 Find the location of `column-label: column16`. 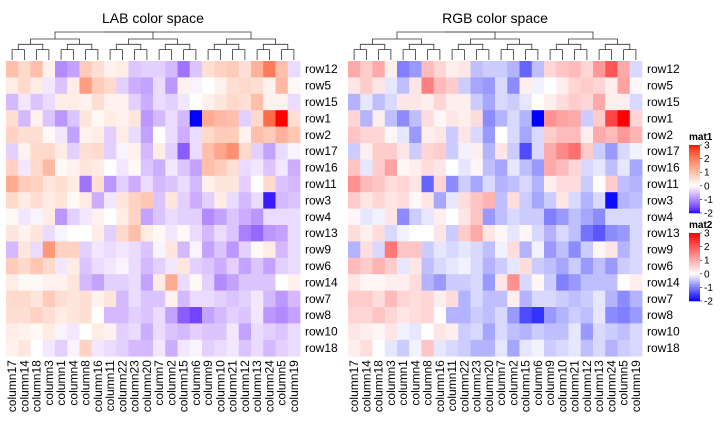

column-label: column16 is located at coordinates (98, 386).